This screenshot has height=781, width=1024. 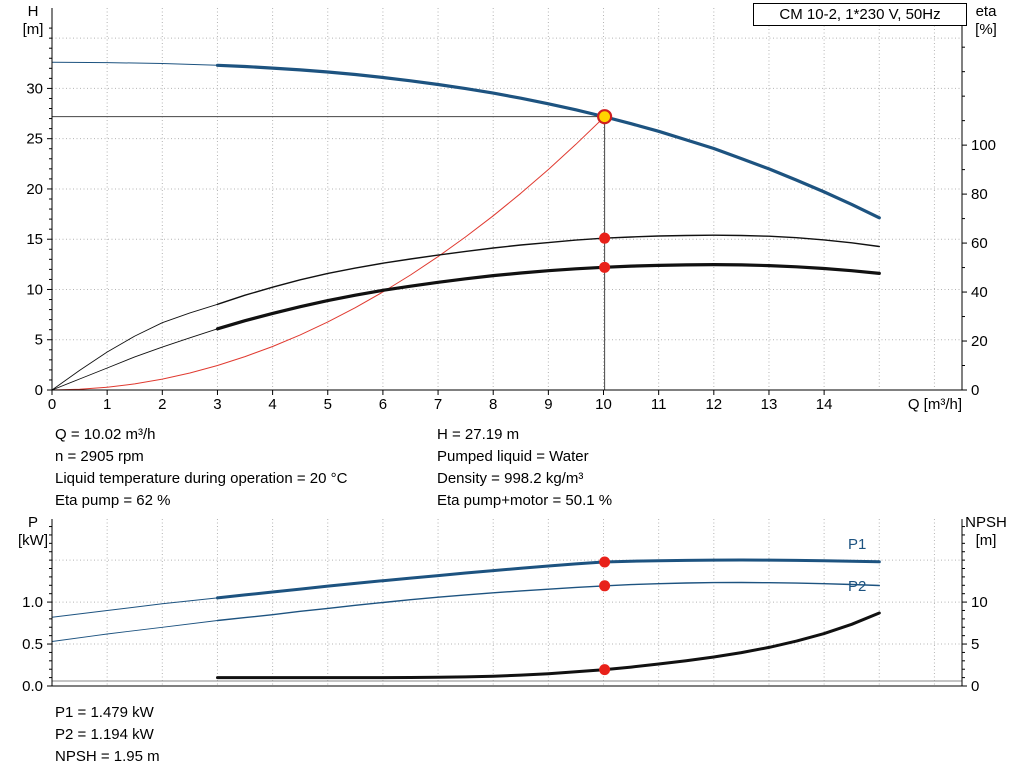 I want to click on y-left-tick-label: 15, so click(x=34, y=239).